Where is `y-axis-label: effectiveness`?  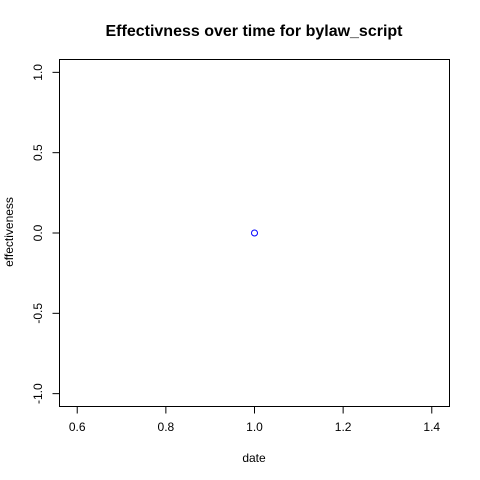 y-axis-label: effectiveness is located at coordinates (9, 232).